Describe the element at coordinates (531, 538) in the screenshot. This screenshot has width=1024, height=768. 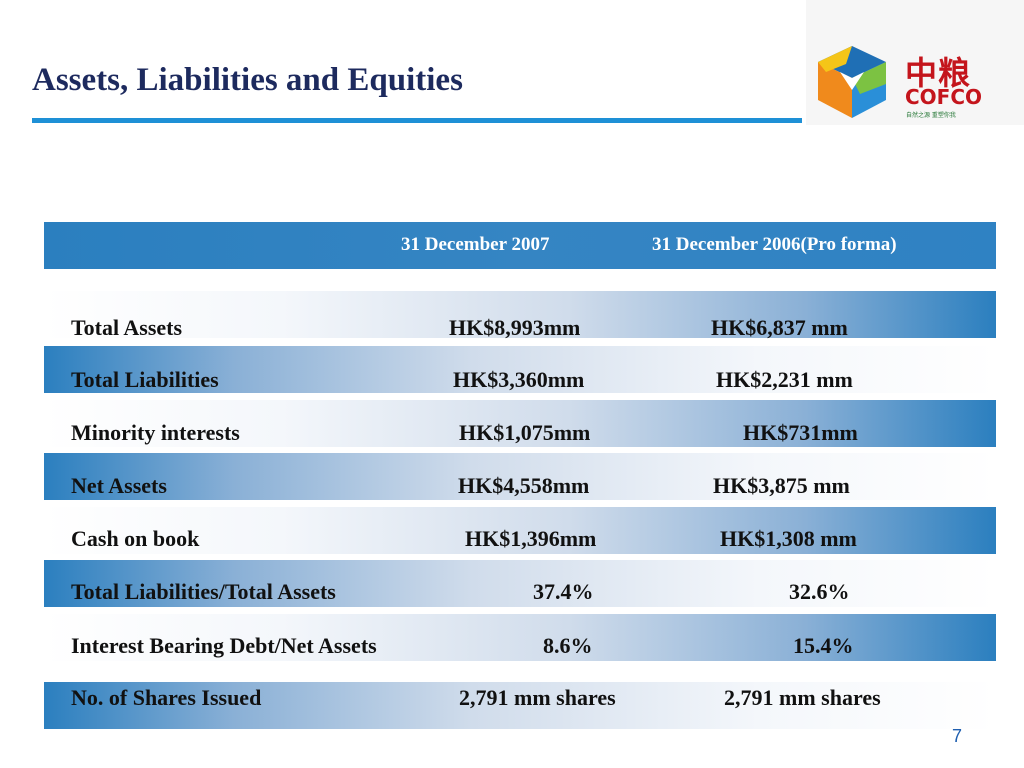
I see `value-2007: HK$1,396mm` at that location.